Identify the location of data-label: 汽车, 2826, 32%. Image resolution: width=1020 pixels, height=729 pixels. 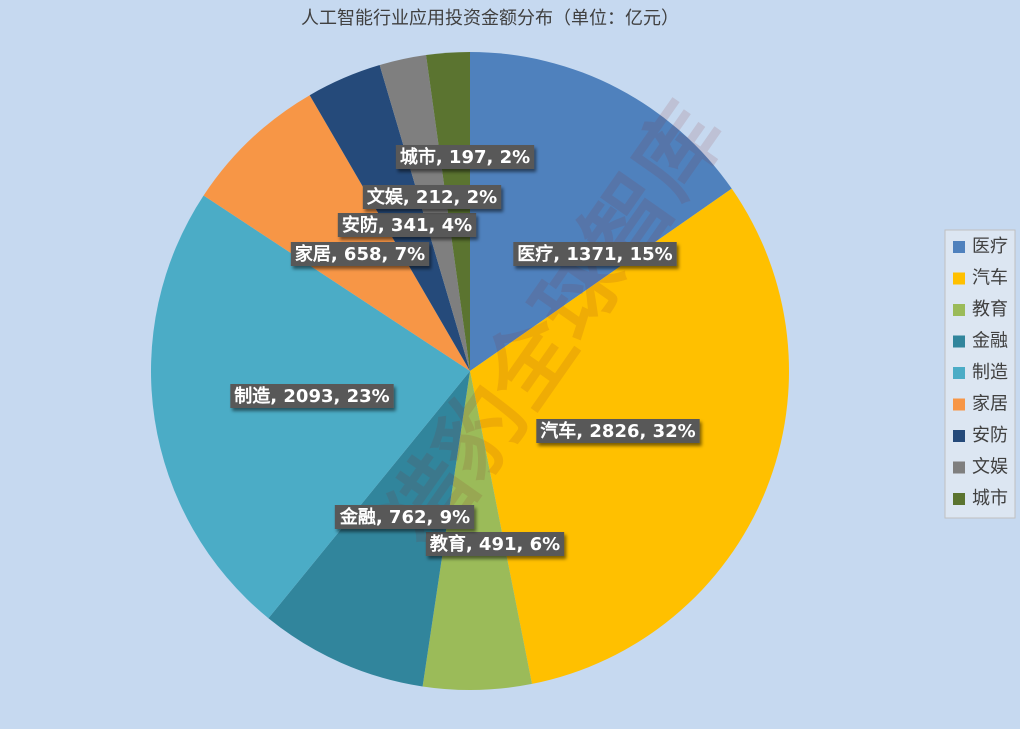
(617, 431).